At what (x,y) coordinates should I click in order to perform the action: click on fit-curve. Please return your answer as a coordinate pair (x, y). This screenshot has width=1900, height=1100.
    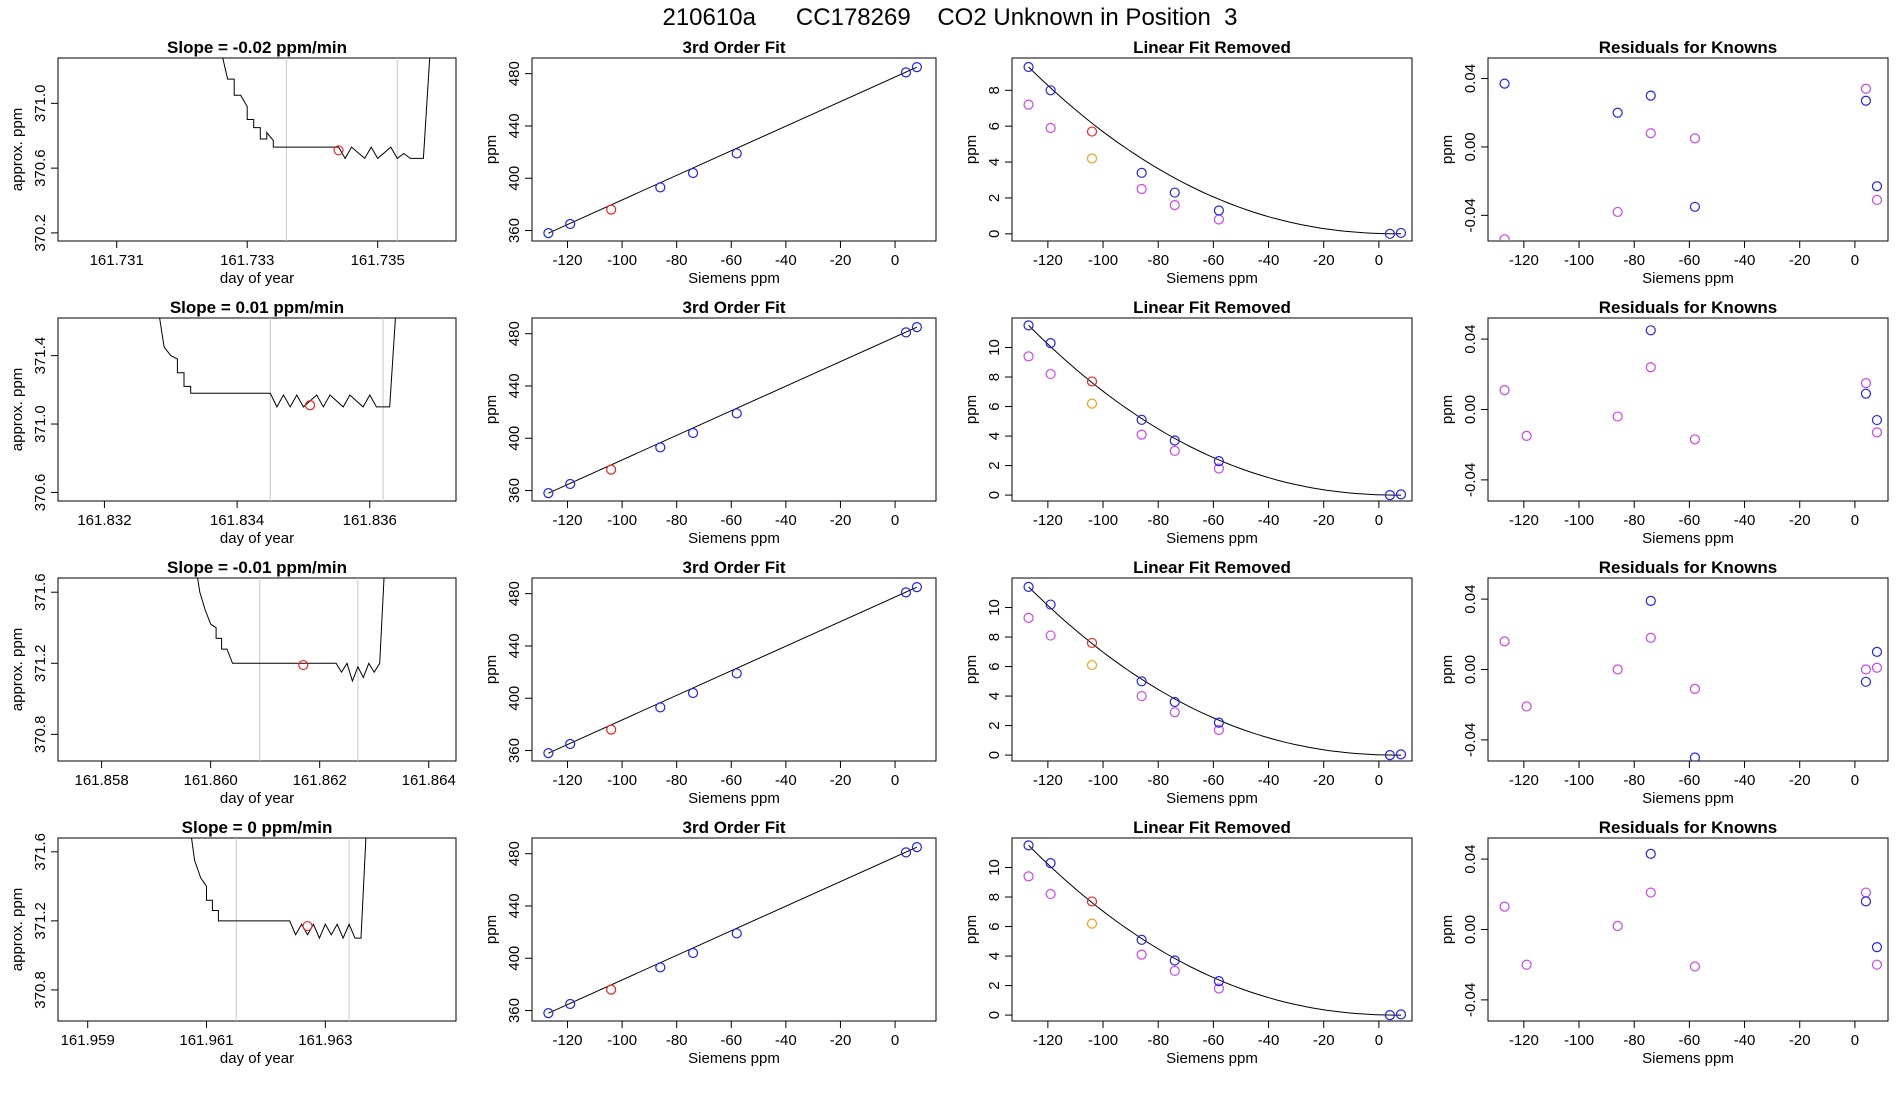
    Looking at the image, I should click on (1214, 150).